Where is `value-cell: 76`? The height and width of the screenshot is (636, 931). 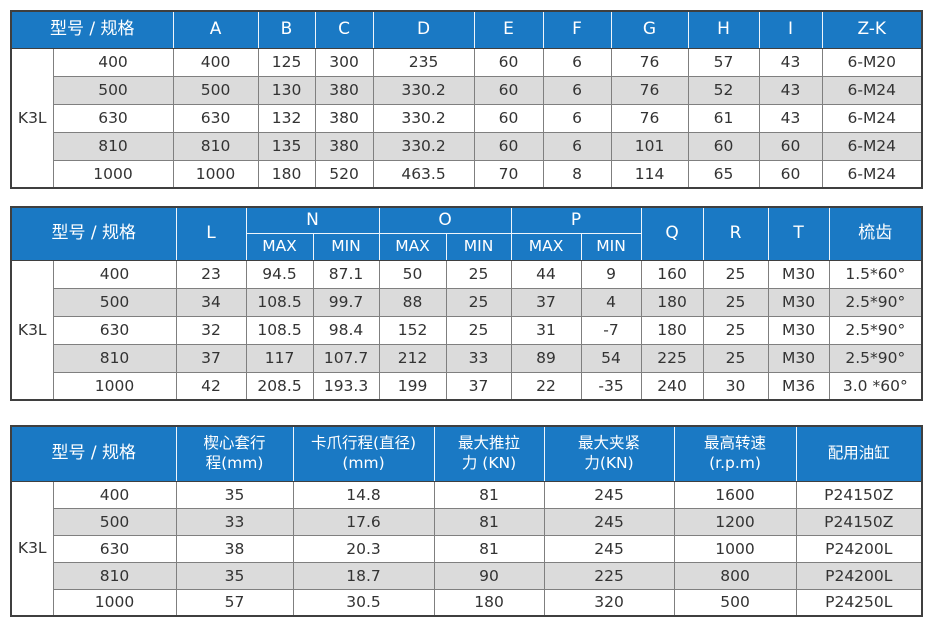
value-cell: 76 is located at coordinates (649, 118).